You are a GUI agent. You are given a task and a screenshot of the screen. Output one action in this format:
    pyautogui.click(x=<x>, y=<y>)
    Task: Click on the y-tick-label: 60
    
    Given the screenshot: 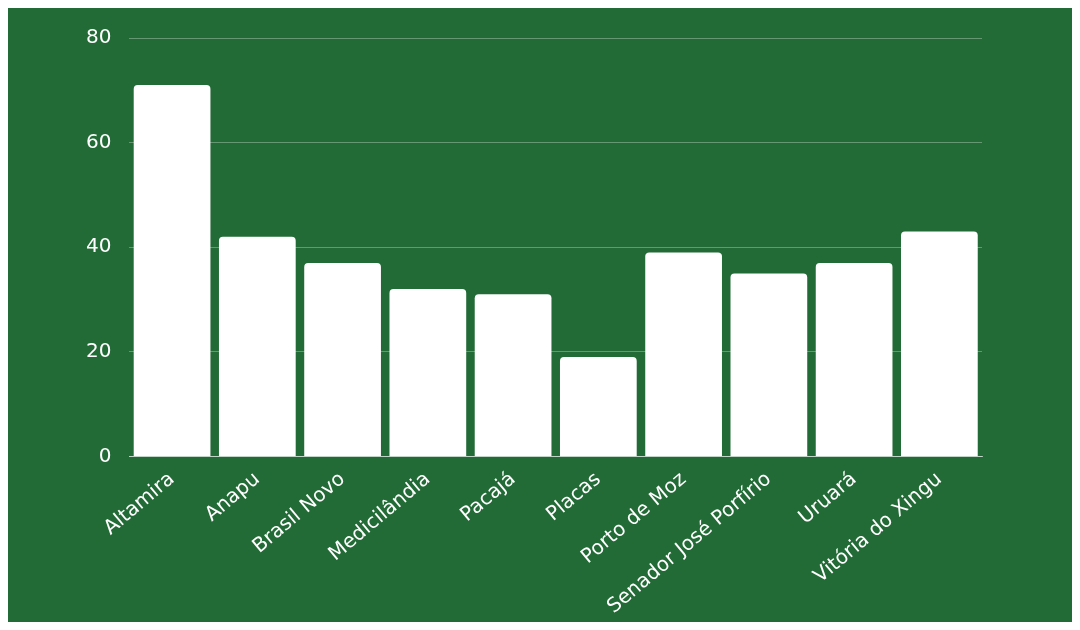 What is the action you would take?
    pyautogui.click(x=99, y=140)
    